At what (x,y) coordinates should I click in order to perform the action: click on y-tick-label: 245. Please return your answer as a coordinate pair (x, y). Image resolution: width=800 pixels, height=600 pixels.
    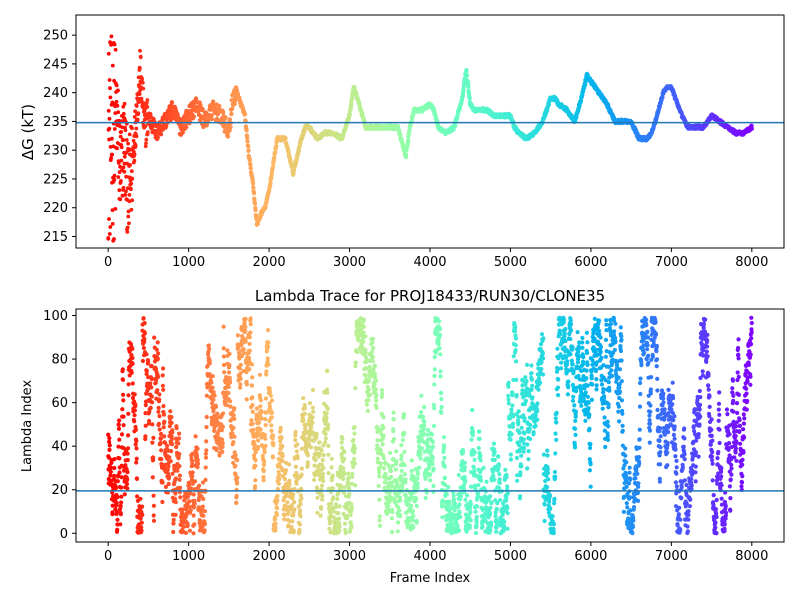
    Looking at the image, I should click on (55, 64).